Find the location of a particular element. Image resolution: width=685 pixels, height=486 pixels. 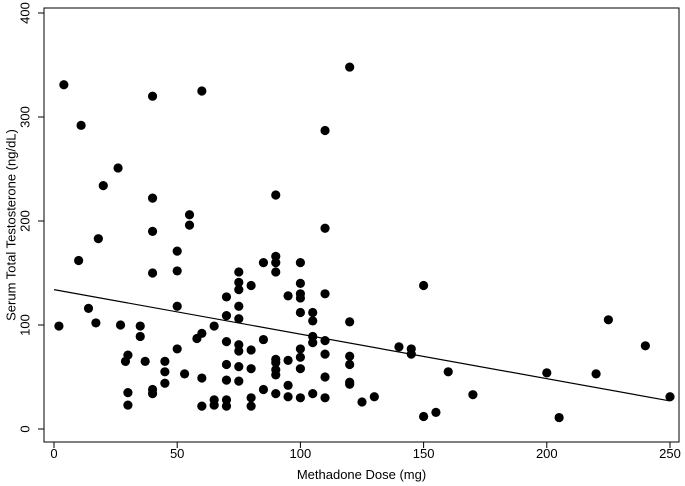

x-tick-label: 200 is located at coordinates (547, 453).